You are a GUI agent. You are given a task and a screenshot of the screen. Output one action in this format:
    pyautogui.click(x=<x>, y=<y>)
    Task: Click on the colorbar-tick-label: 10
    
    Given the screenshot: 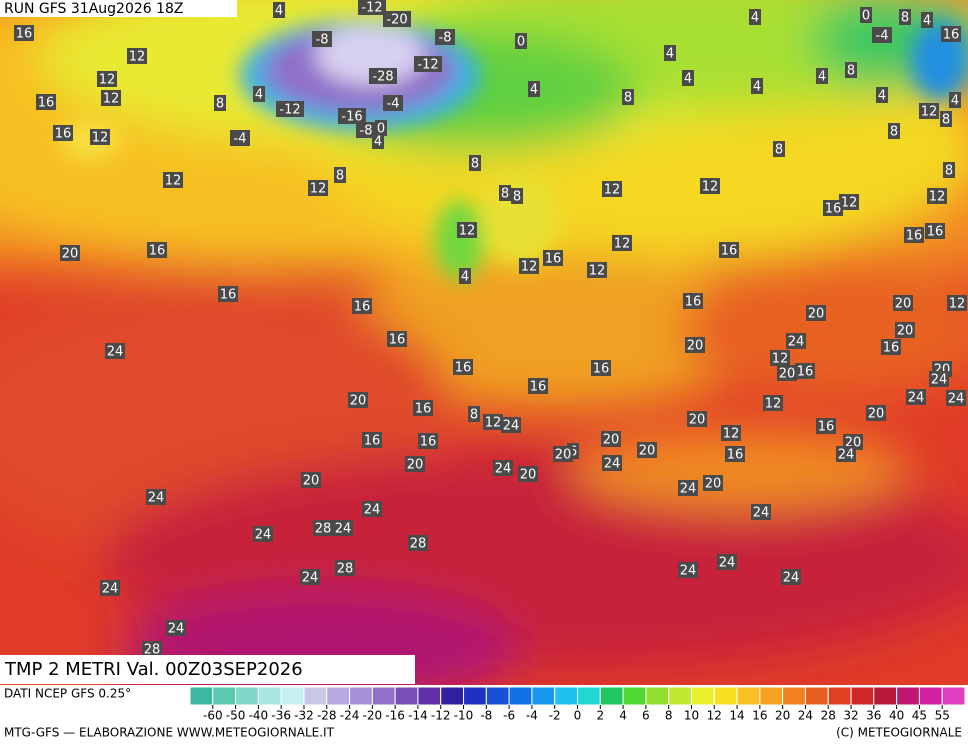 What is the action you would take?
    pyautogui.click(x=691, y=716)
    